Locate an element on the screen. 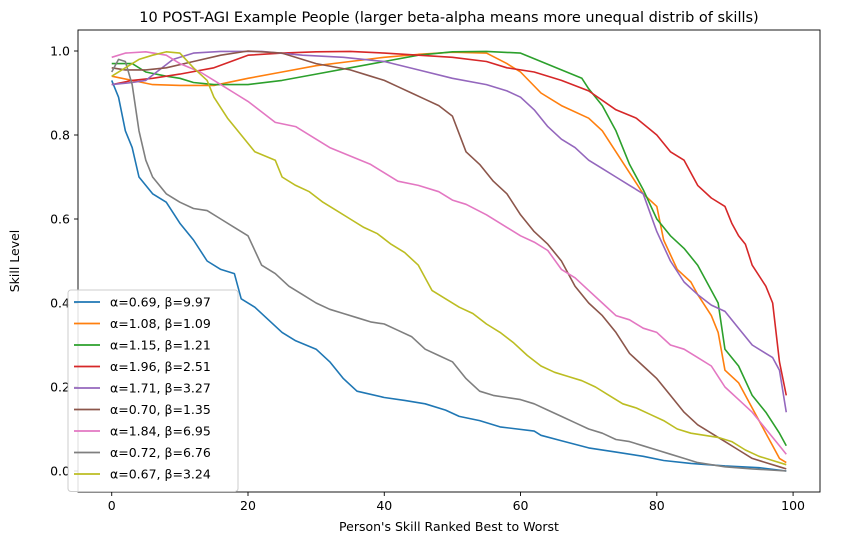 The width and height of the screenshot is (846, 545). x-tick-label: 20 is located at coordinates (248, 505).